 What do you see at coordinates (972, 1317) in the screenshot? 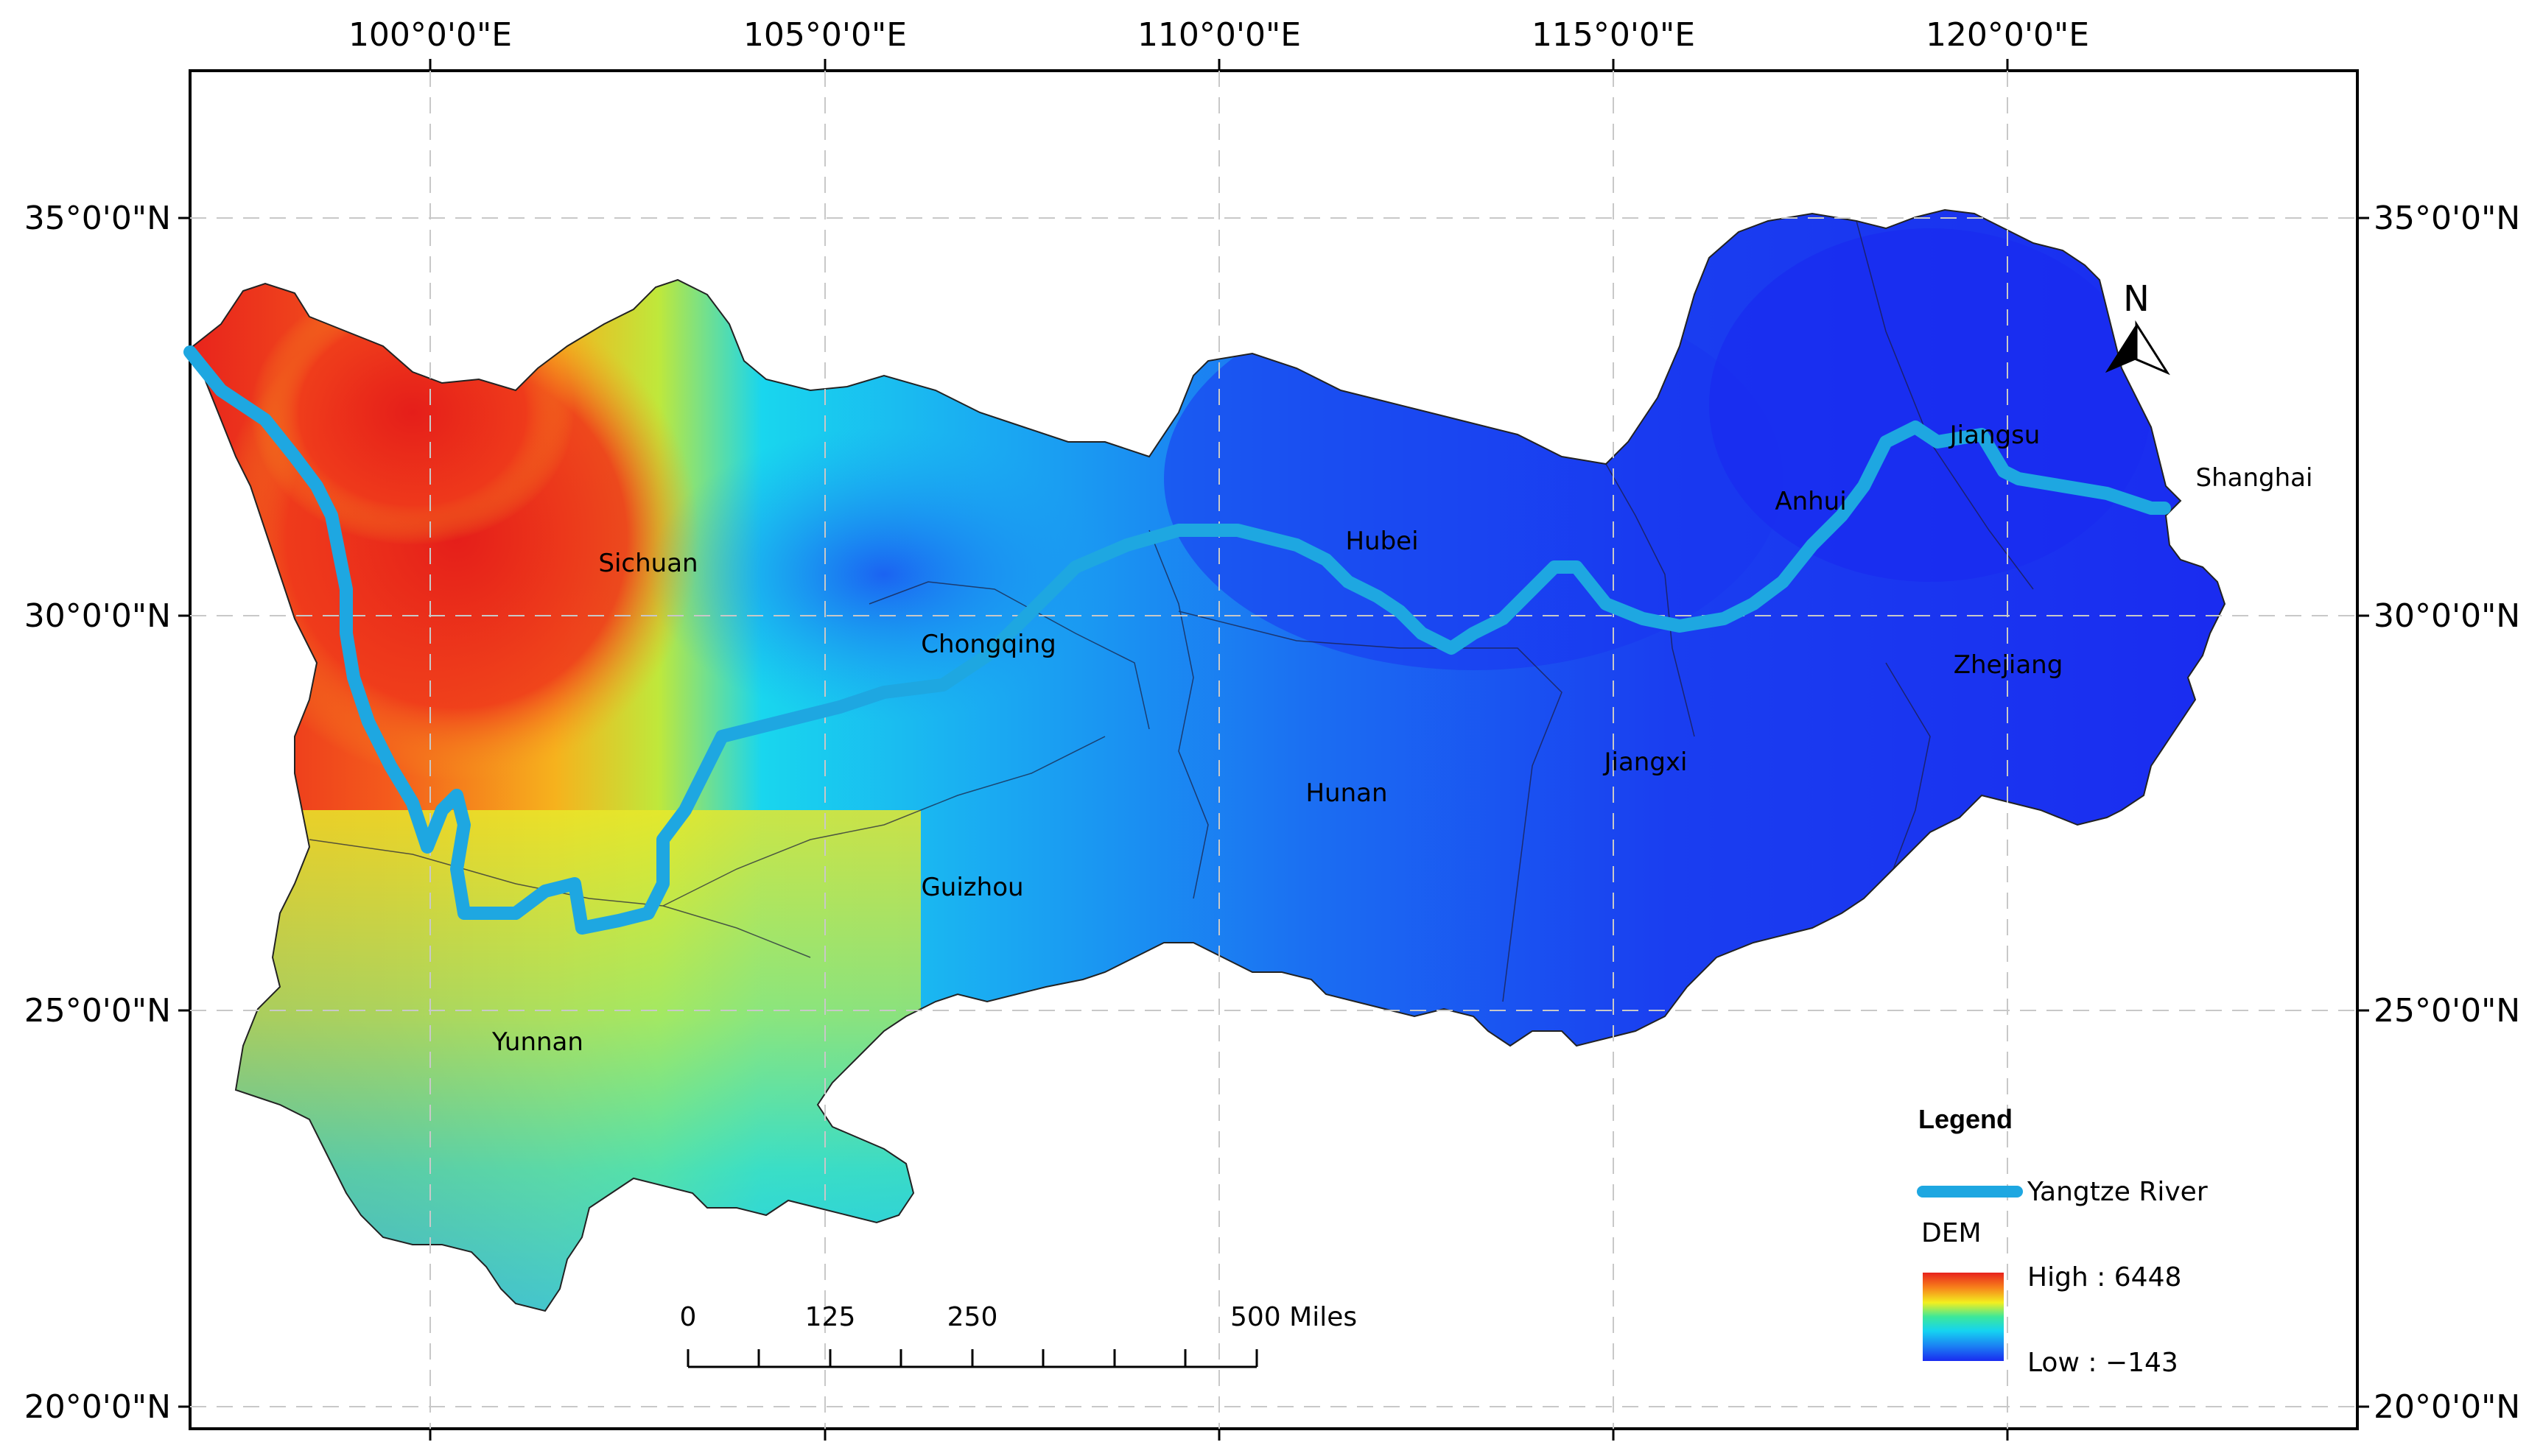
I see `scale-tick-250: 250` at bounding box center [972, 1317].